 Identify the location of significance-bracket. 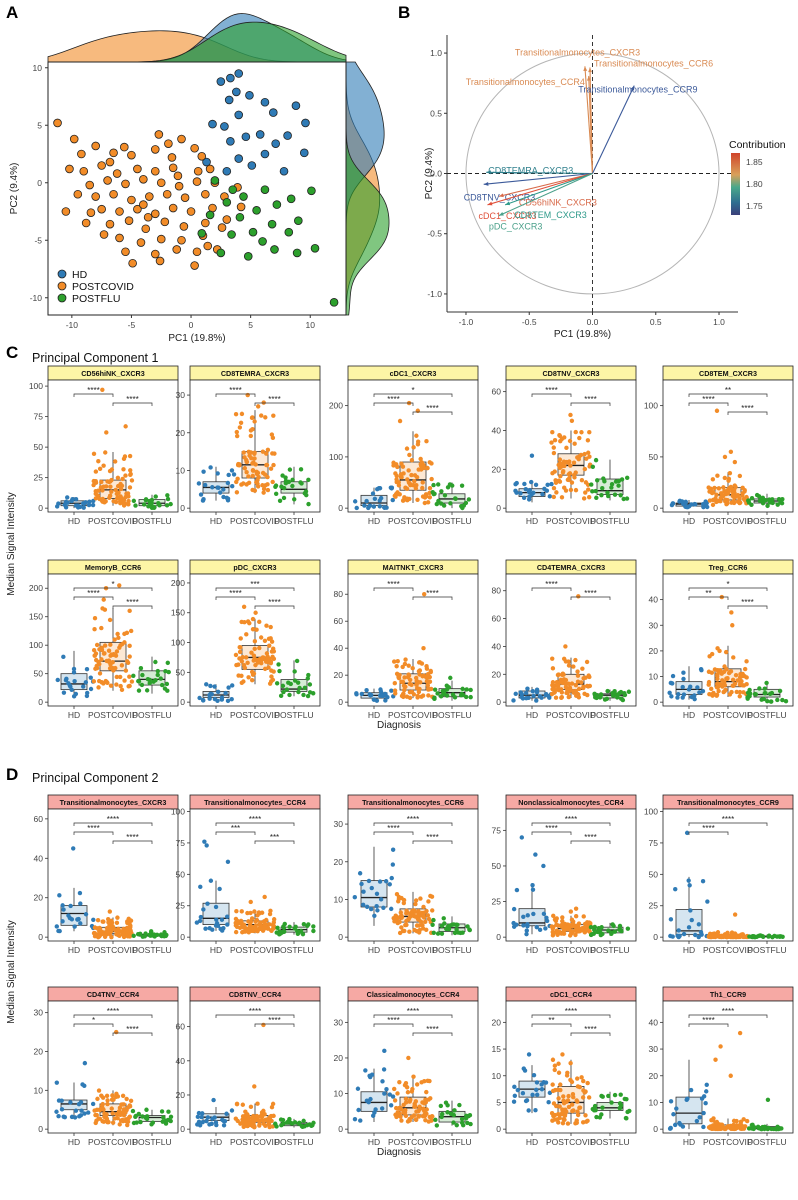
(747, 607).